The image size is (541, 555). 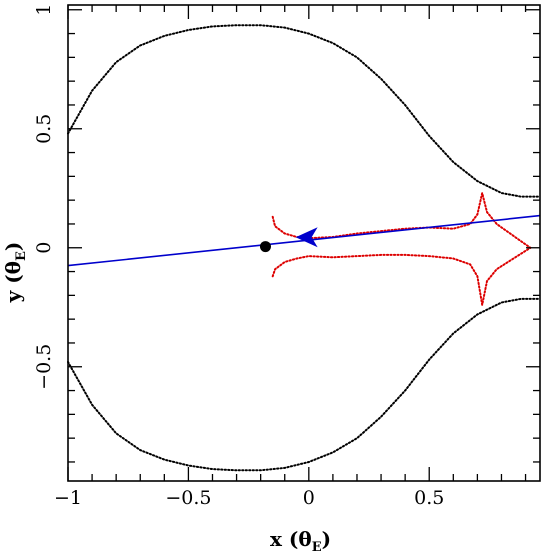 I want to click on y-tick-label: −0.5, so click(x=44, y=367).